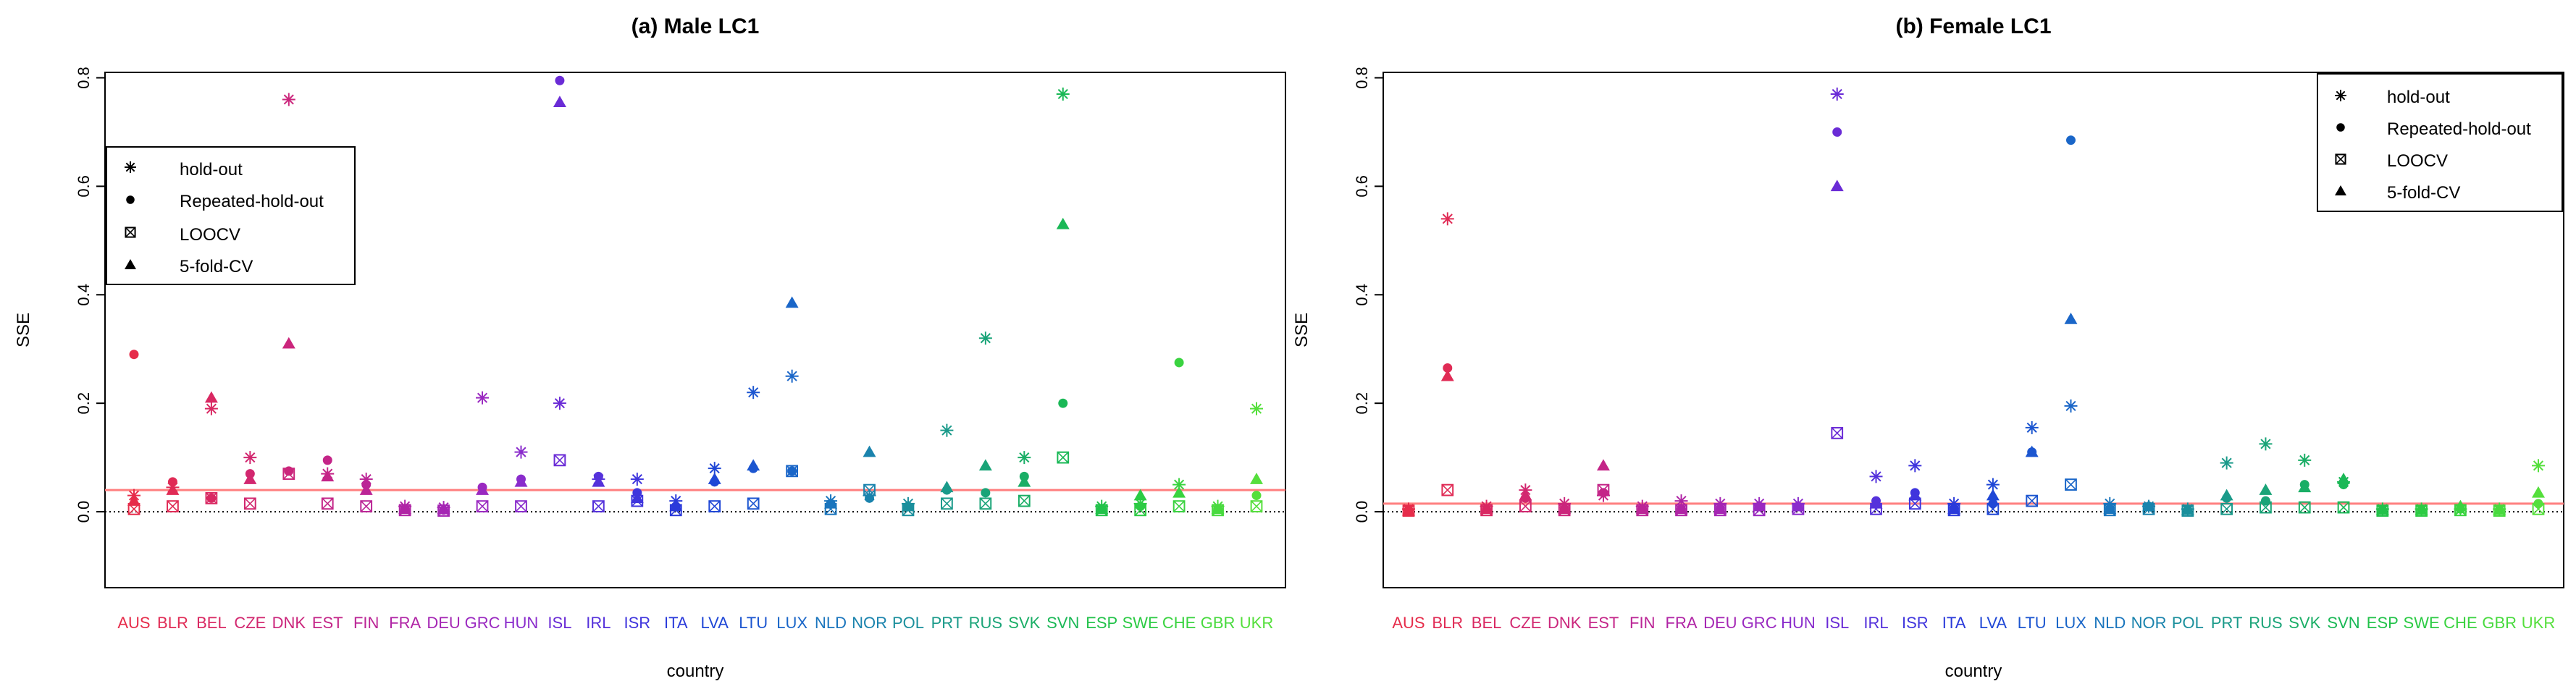 This screenshot has height=689, width=2576. What do you see at coordinates (1179, 363) in the screenshot?
I see `point-filled-circle-che` at bounding box center [1179, 363].